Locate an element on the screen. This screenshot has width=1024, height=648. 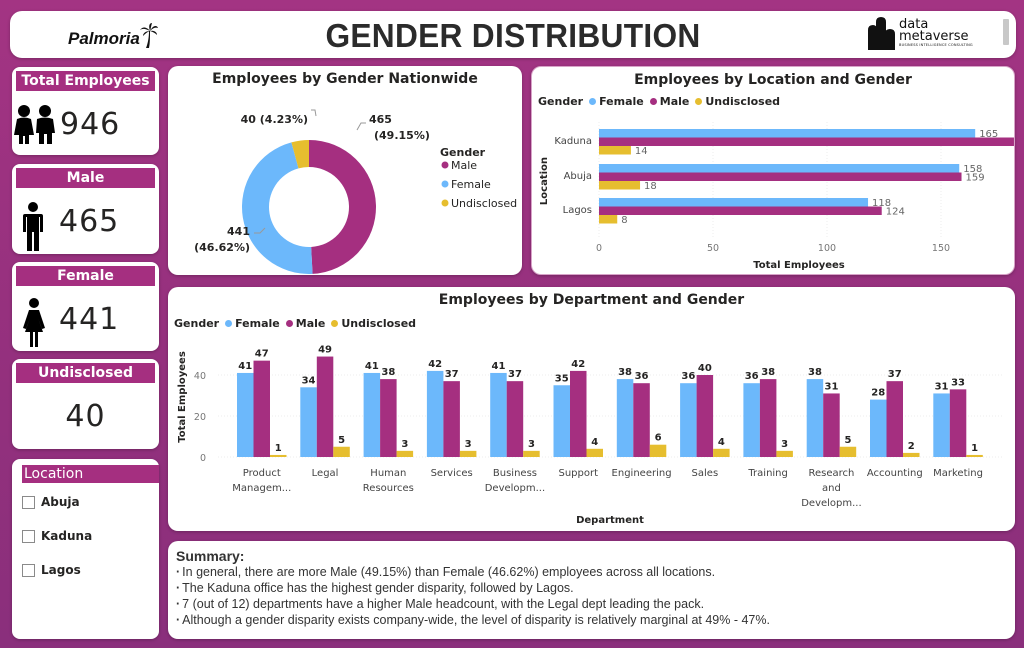
data-label: 35 is located at coordinates (562, 378).